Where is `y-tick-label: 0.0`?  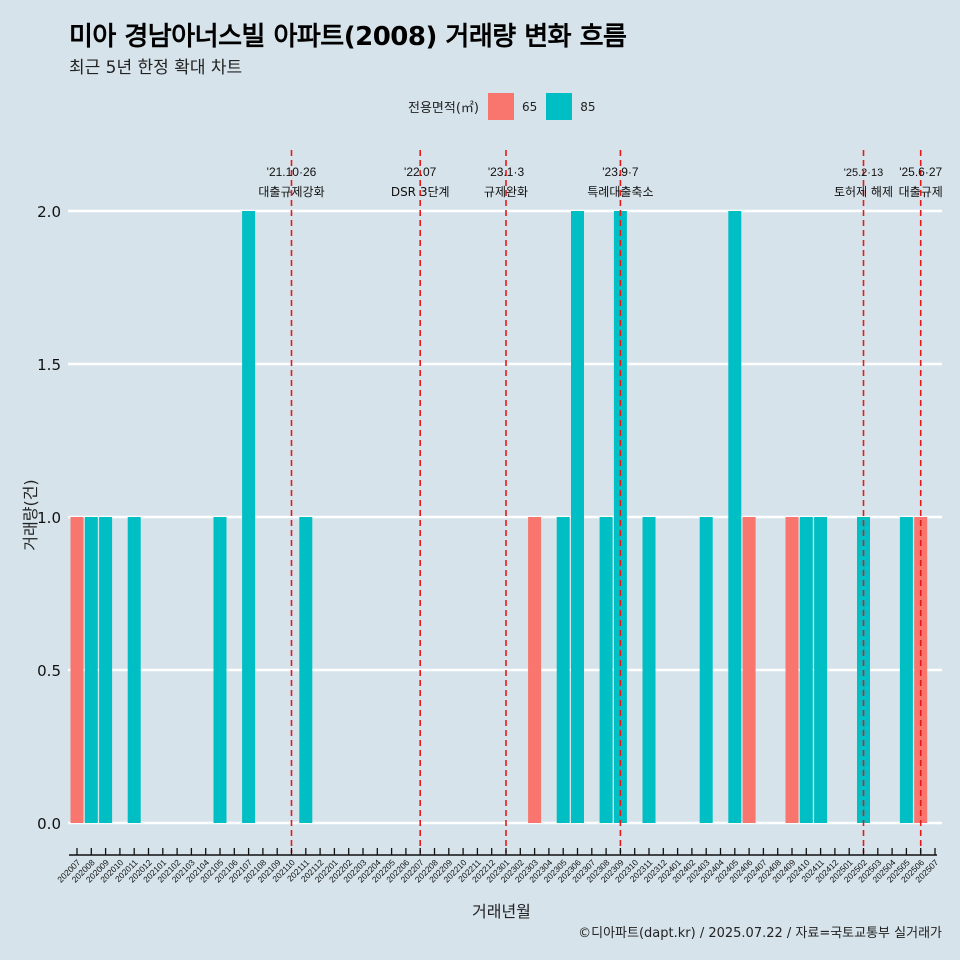
y-tick-label: 0.0 is located at coordinates (49, 824).